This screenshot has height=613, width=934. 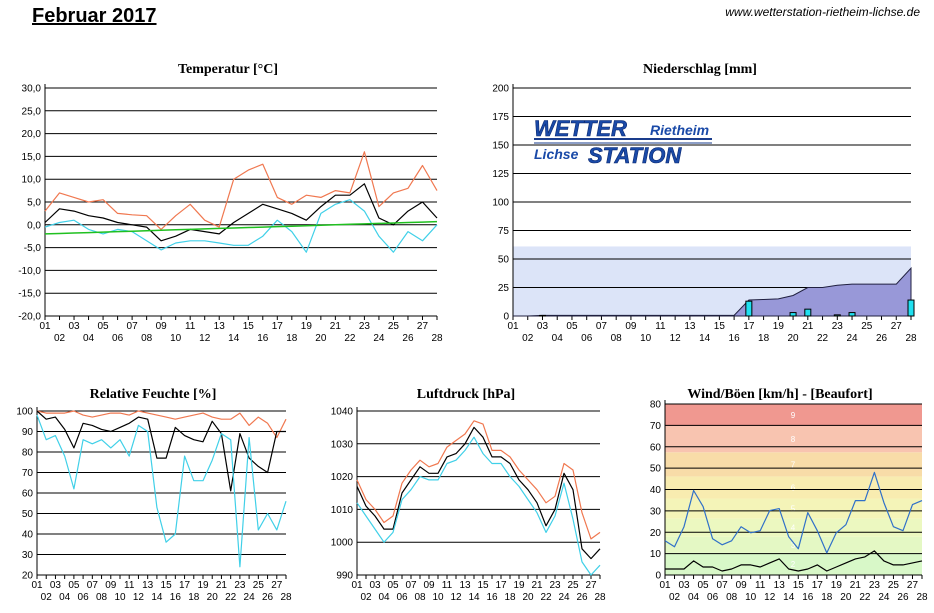 What do you see at coordinates (580, 128) in the screenshot?
I see `logo-wetter: WETTER` at bounding box center [580, 128].